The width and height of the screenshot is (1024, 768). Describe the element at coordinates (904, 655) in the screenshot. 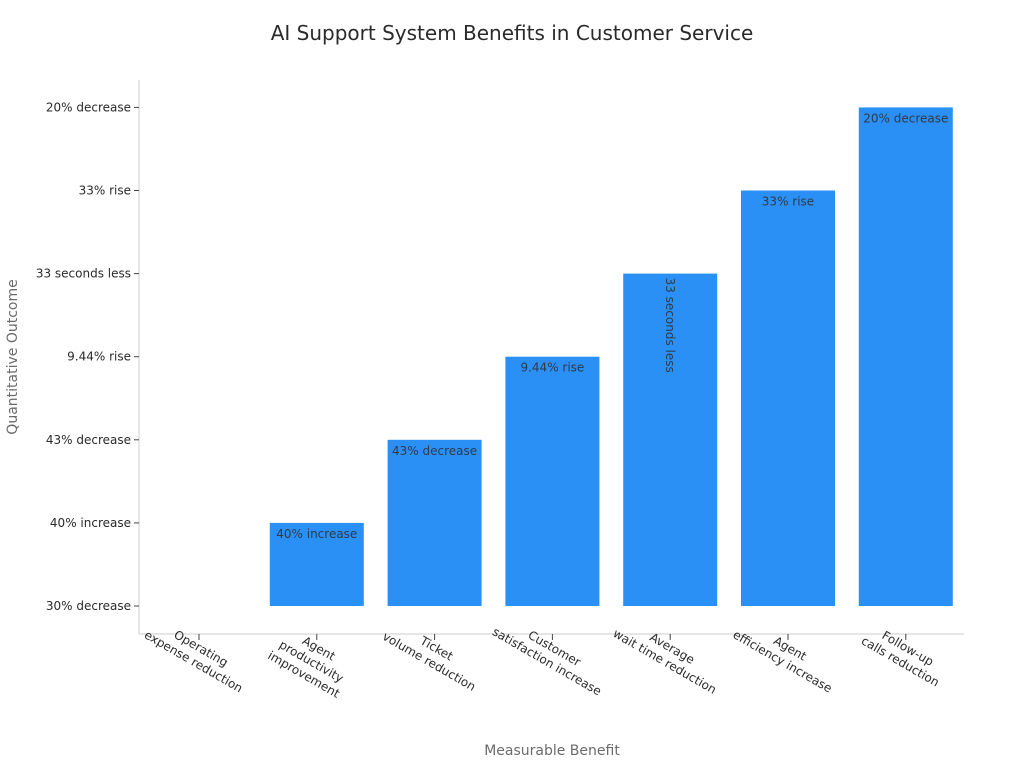

I see `x-tick-label-6: Follow-upcalls reduction` at that location.